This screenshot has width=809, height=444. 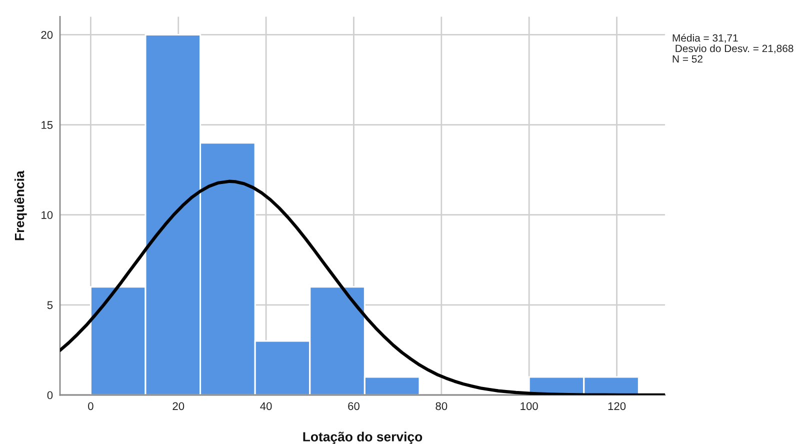 What do you see at coordinates (50, 305) in the screenshot?
I see `y-tick-label: 5` at bounding box center [50, 305].